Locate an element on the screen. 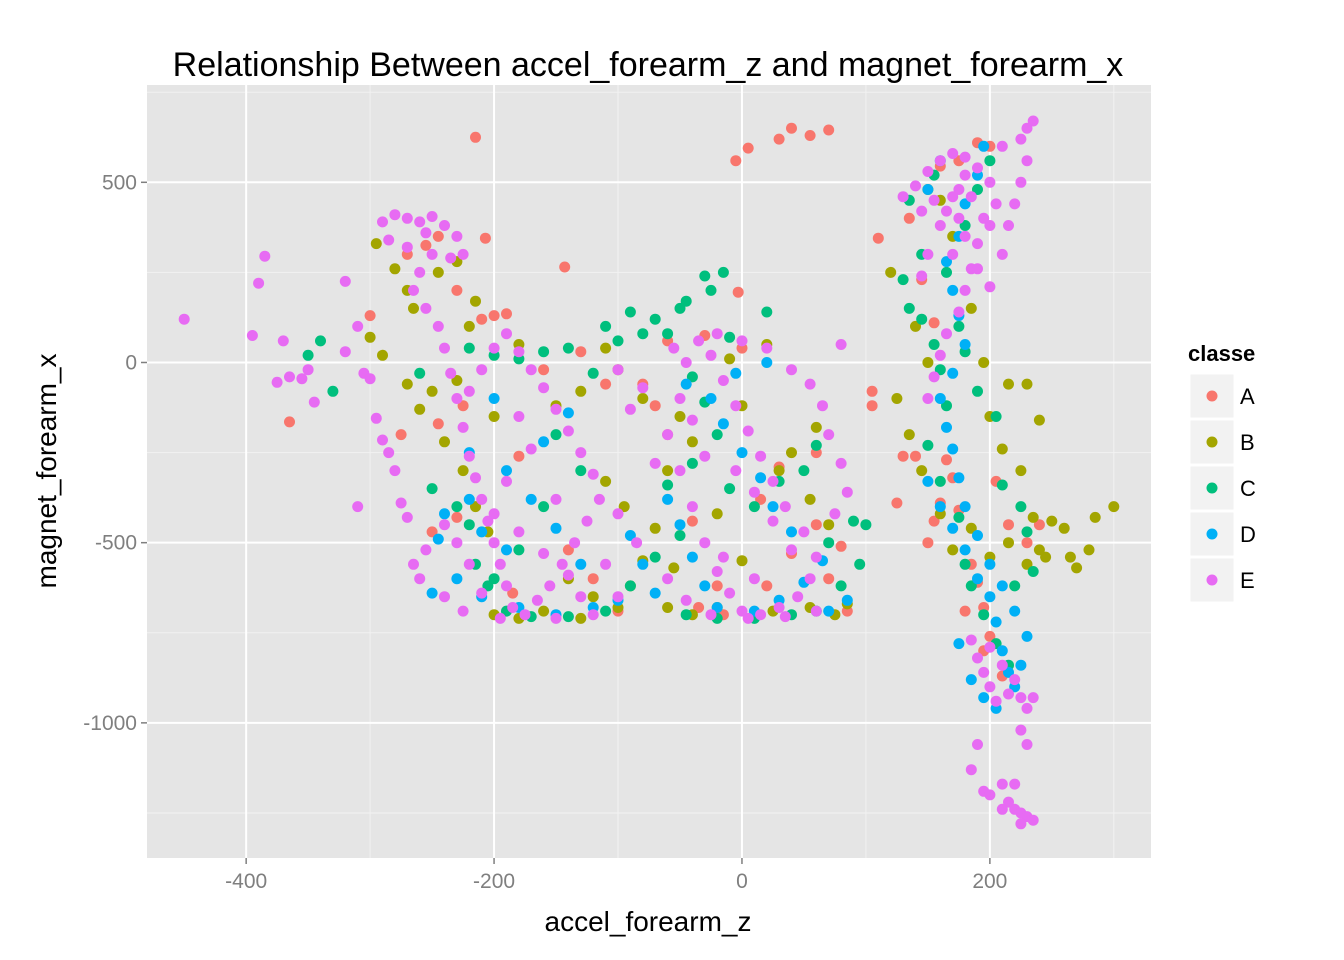 This screenshot has height=960, width=1344. legend-marker is located at coordinates (1212, 534).